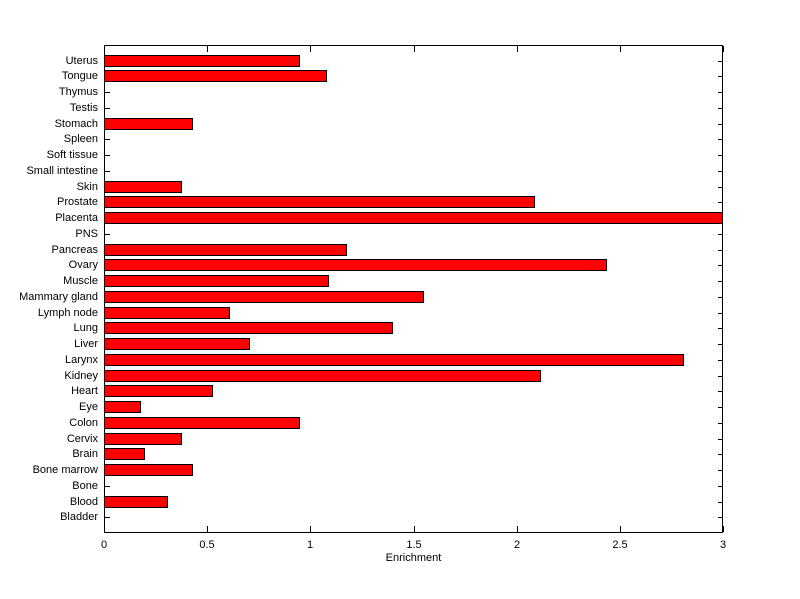 Image resolution: width=800 pixels, height=599 pixels. Describe the element at coordinates (85, 454) in the screenshot. I see `y-axis-label: Brain` at that location.